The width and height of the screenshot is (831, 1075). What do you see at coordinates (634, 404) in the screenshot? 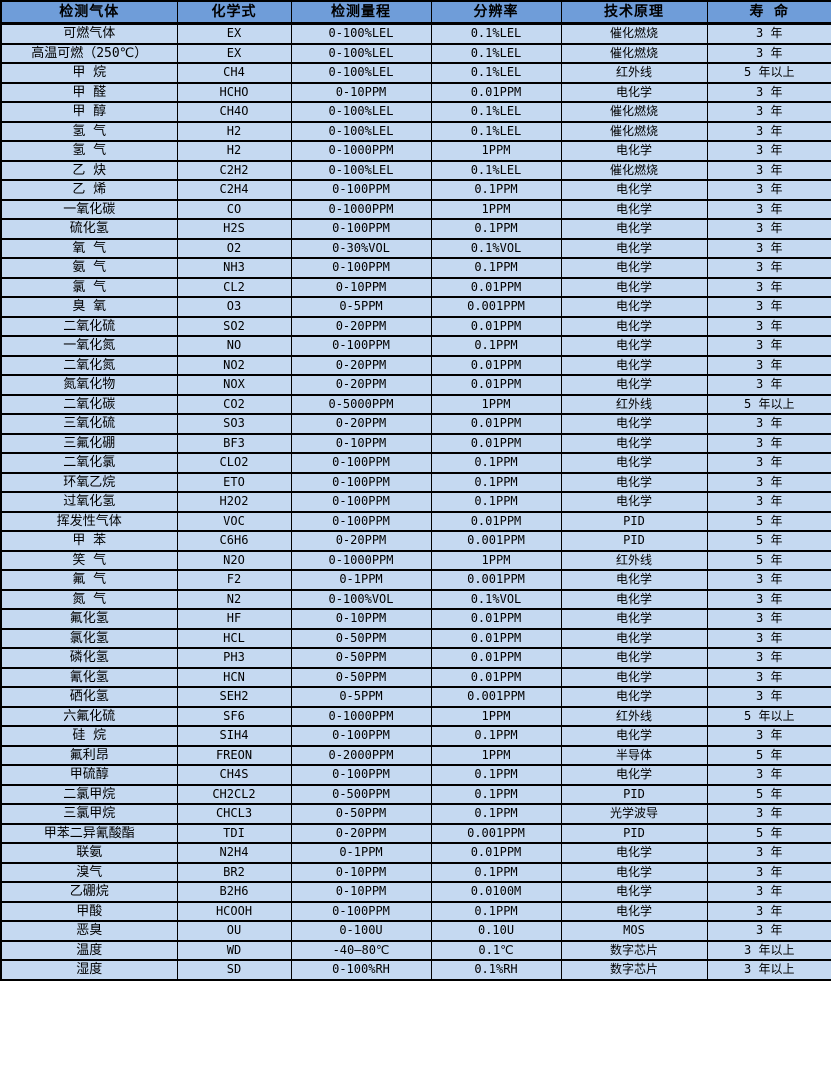
I see `cell-principle: 红外线` at bounding box center [634, 404].